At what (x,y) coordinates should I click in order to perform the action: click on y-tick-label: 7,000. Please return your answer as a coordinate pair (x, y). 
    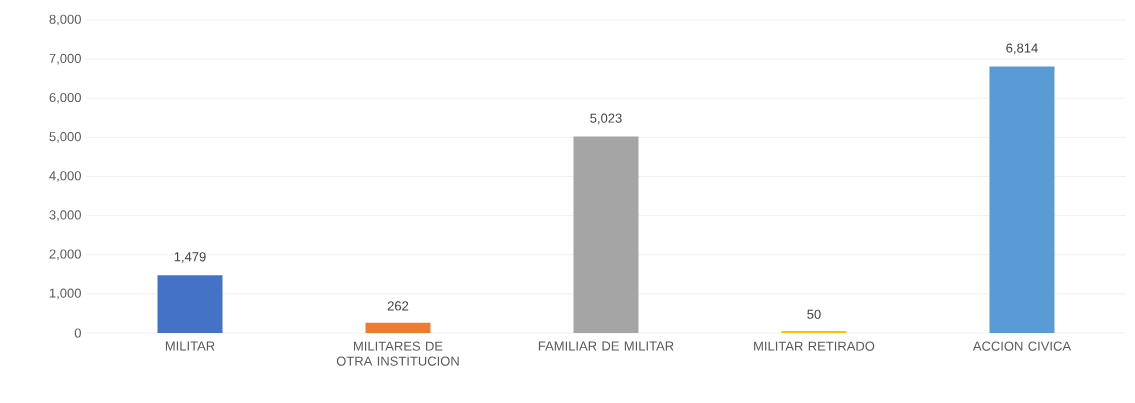
    Looking at the image, I should click on (65, 59).